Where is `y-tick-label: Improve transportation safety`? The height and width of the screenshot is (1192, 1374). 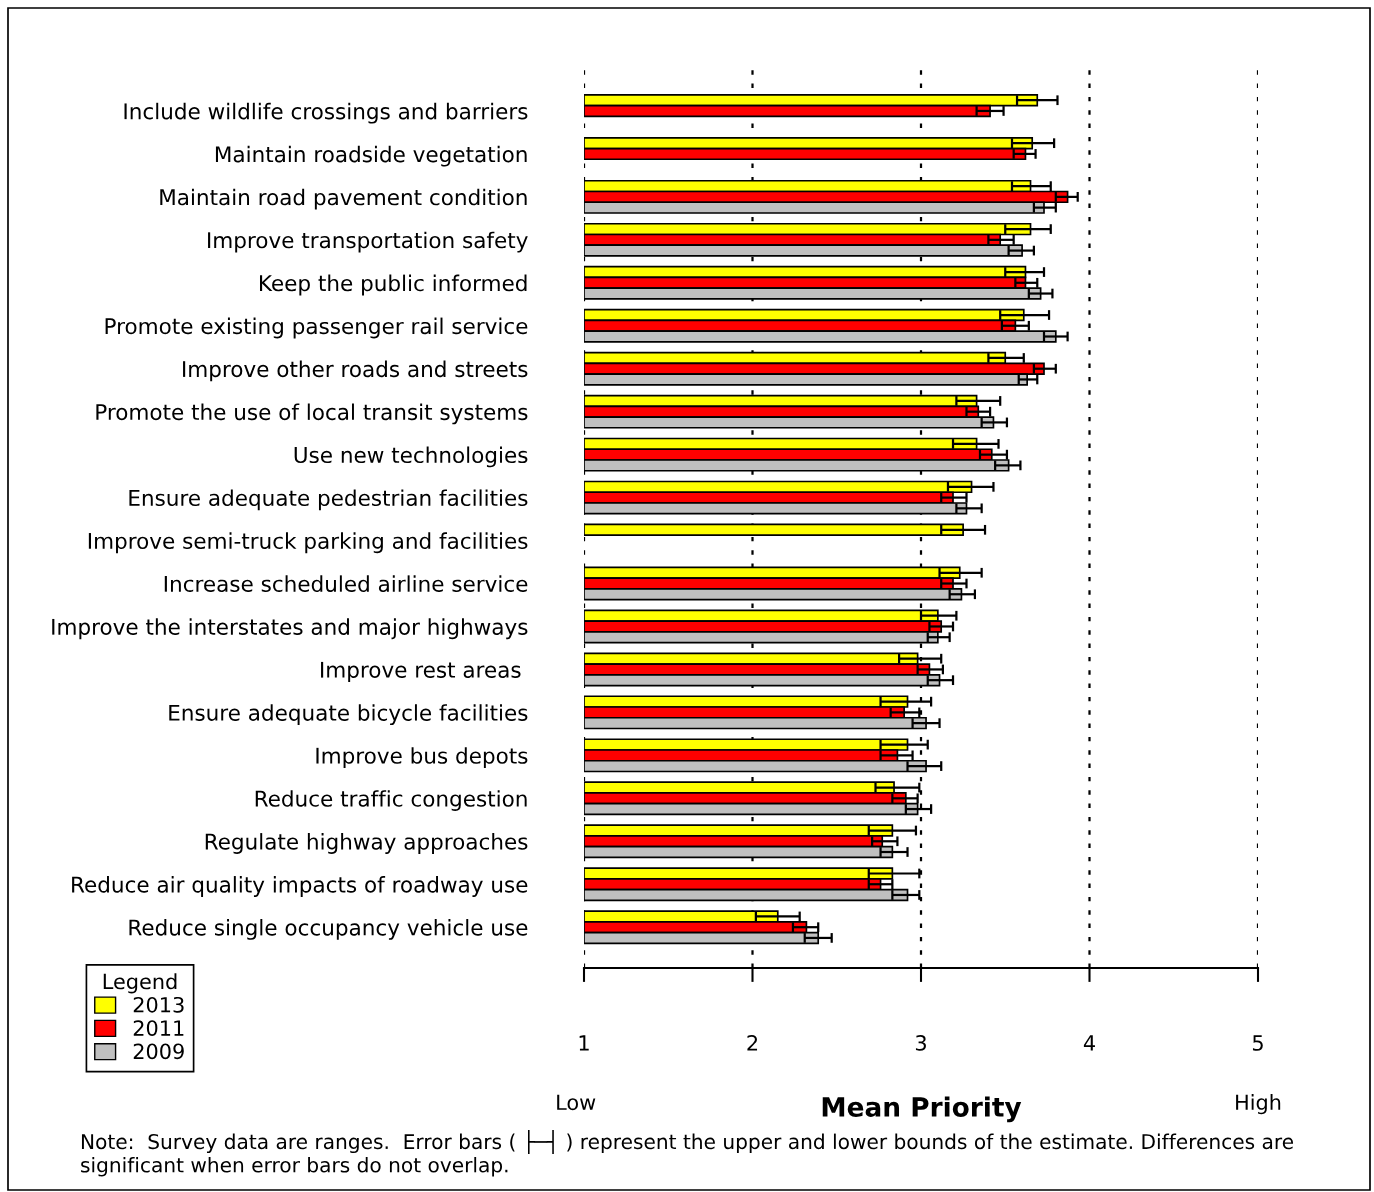 y-tick-label: Improve transportation safety is located at coordinates (368, 242).